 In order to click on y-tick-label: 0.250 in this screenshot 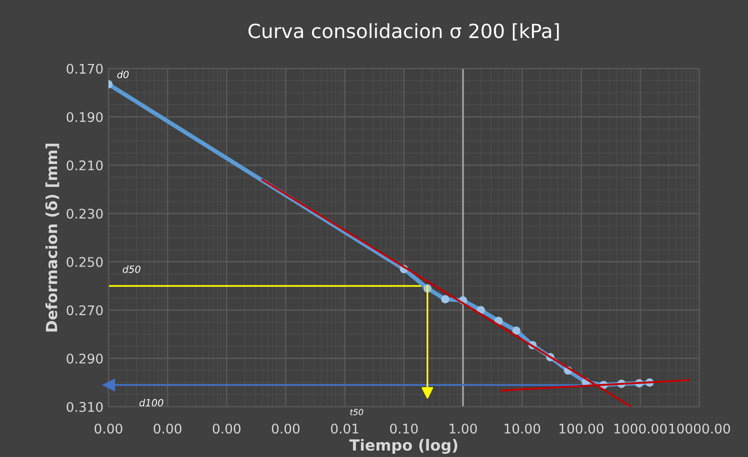, I will do `click(84, 262)`.